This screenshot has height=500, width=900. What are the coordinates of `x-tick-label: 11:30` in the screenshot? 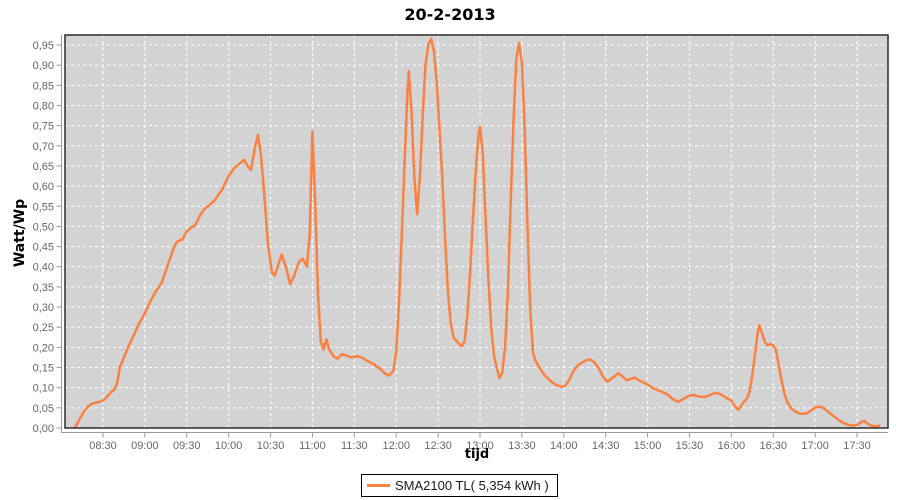 It's located at (354, 446).